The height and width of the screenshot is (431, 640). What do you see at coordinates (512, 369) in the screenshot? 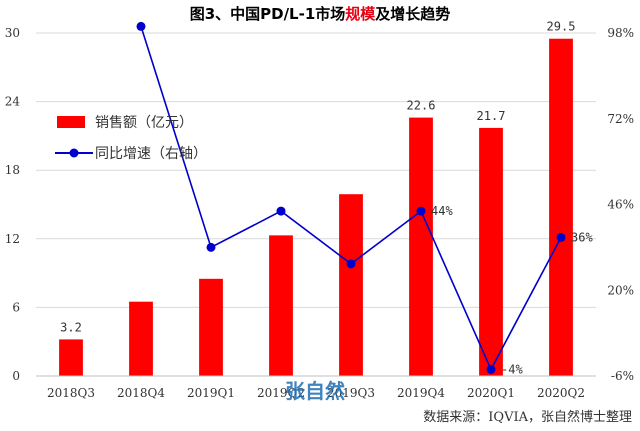
I see `line-data-label: -4%` at bounding box center [512, 369].